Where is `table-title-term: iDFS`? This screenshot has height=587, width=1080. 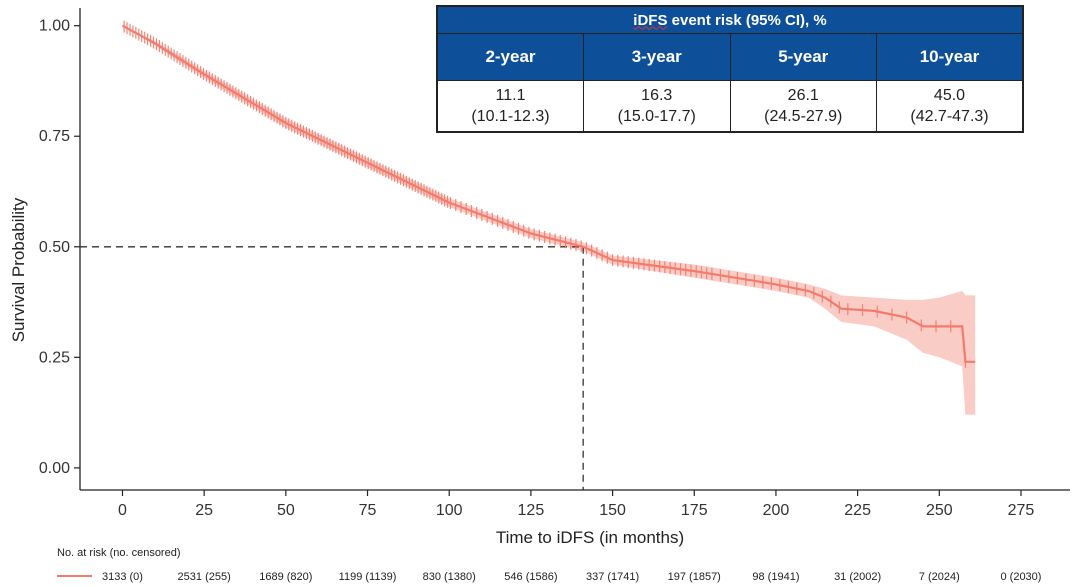
table-title-term: iDFS is located at coordinates (650, 20).